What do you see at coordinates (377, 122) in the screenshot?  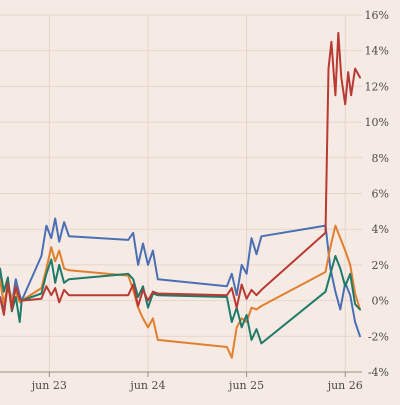 I see `y-tick-label: 10%` at bounding box center [377, 122].